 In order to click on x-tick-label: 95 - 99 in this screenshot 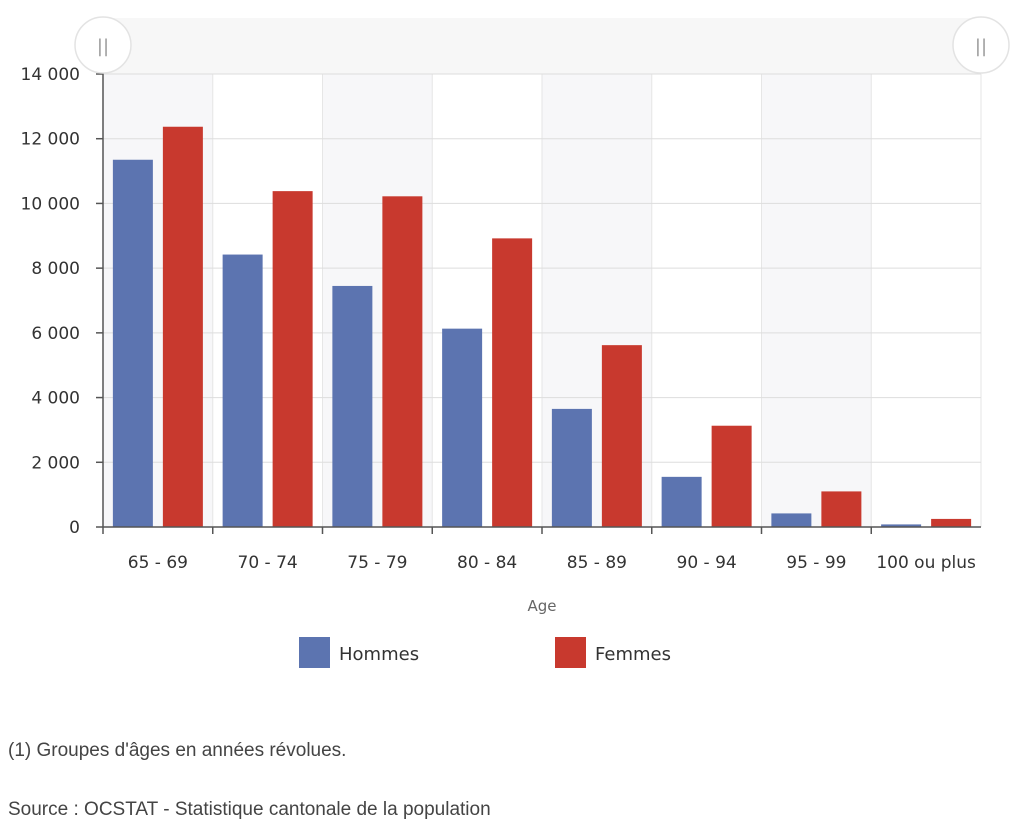, I will do `click(816, 563)`.